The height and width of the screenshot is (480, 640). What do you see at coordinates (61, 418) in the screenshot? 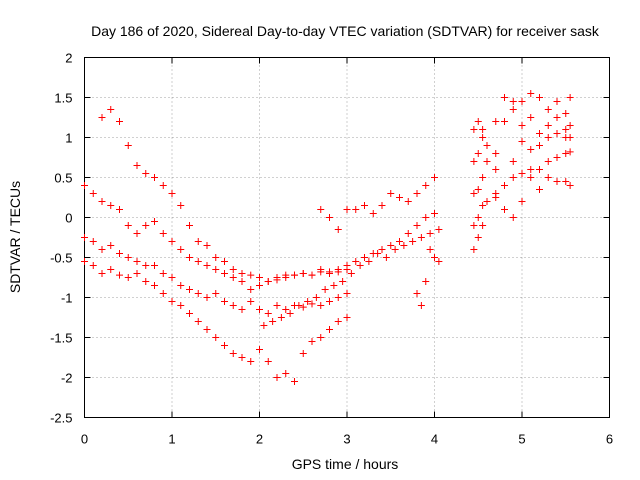
I see `y-tick-label: -2.5` at bounding box center [61, 418].